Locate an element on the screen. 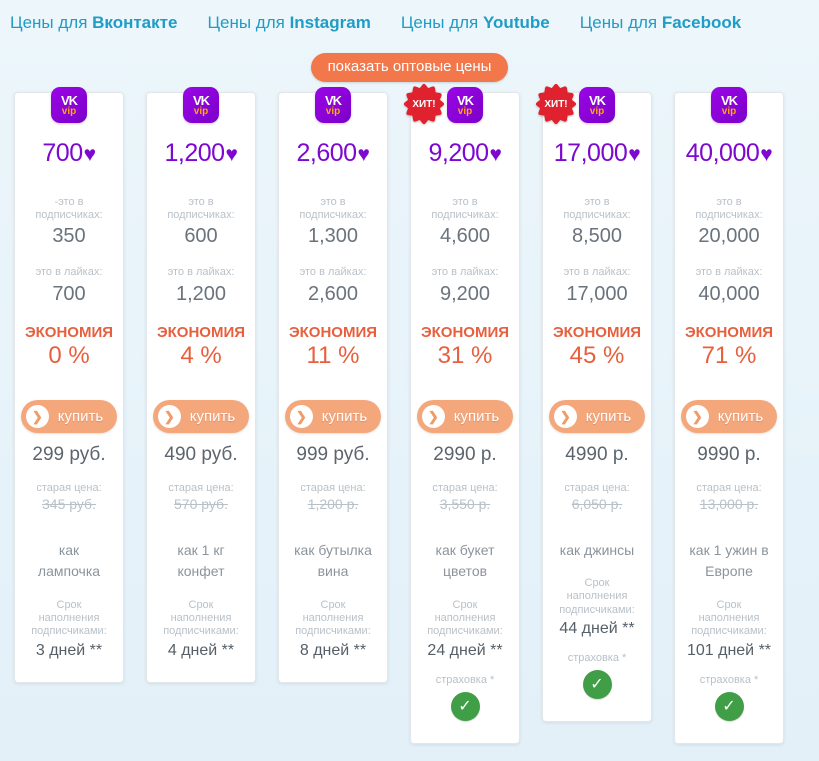 The width and height of the screenshot is (819, 761). show-wholesale-prices-button: показать оптовые цены is located at coordinates (409, 67).